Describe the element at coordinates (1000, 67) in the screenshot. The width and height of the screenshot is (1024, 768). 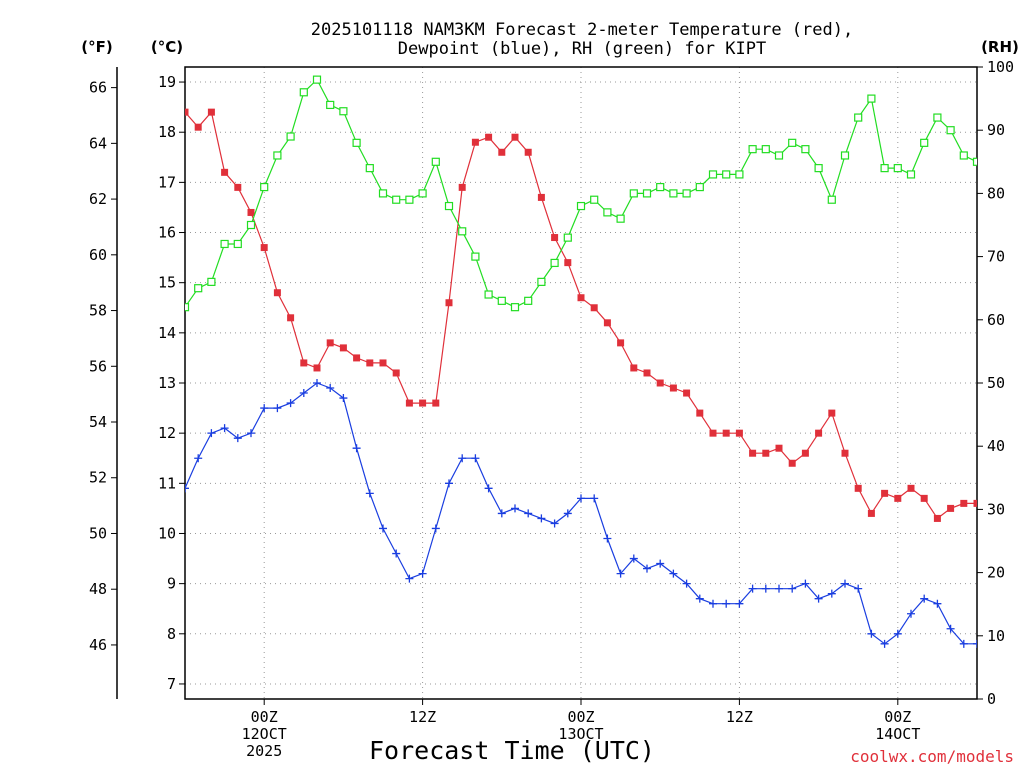
I see `rh-tick-label: 100` at that location.